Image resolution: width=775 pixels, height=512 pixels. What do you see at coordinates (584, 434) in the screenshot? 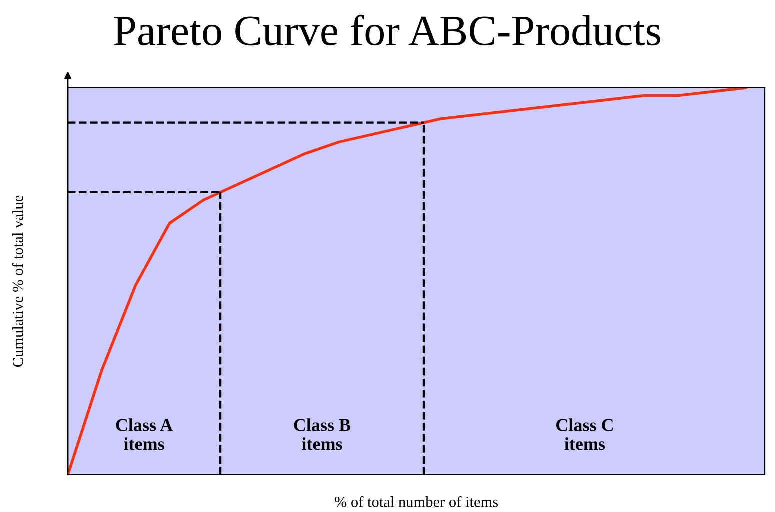
I see `annotation: Class C items` at bounding box center [584, 434].